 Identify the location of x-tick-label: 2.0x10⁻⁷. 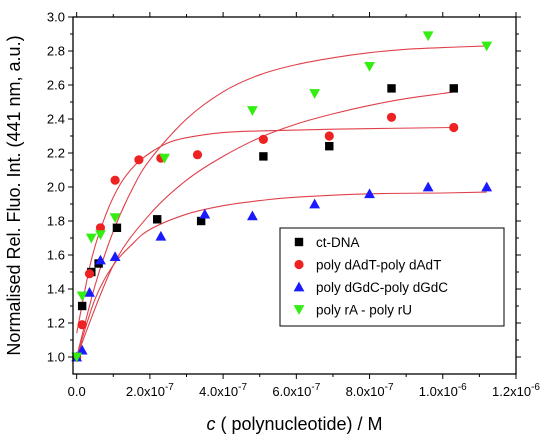
(150, 390).